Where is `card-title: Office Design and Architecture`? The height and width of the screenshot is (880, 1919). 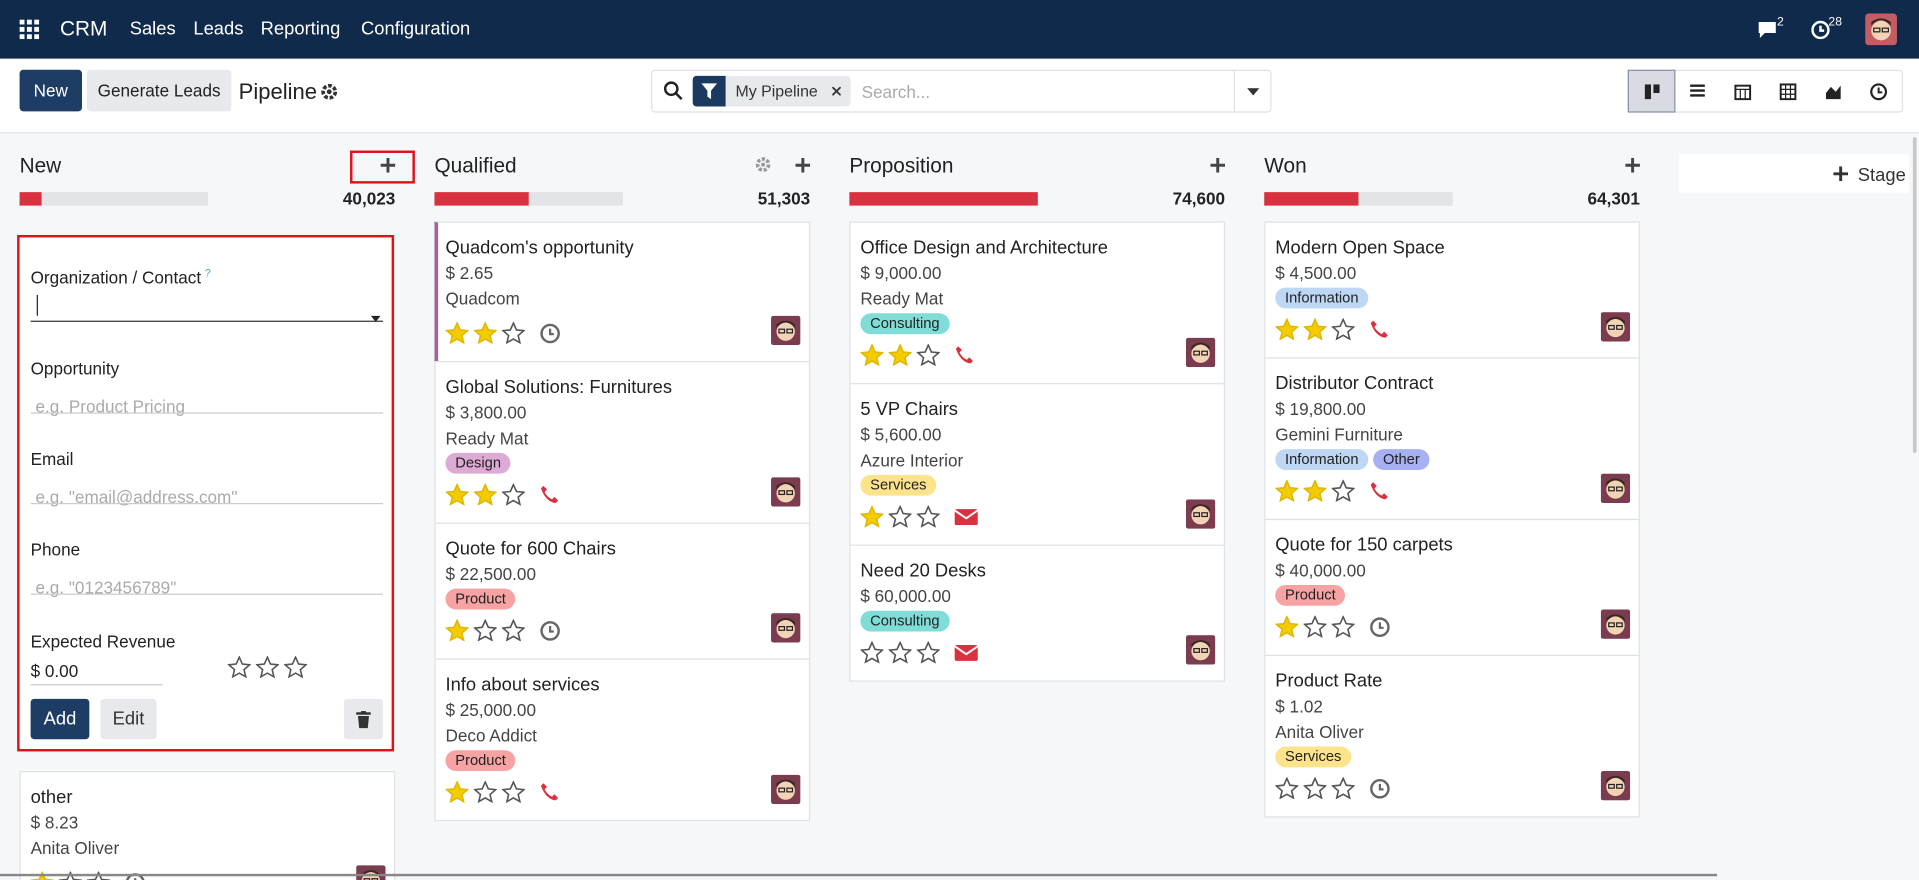 card-title: Office Design and Architecture is located at coordinates (984, 248).